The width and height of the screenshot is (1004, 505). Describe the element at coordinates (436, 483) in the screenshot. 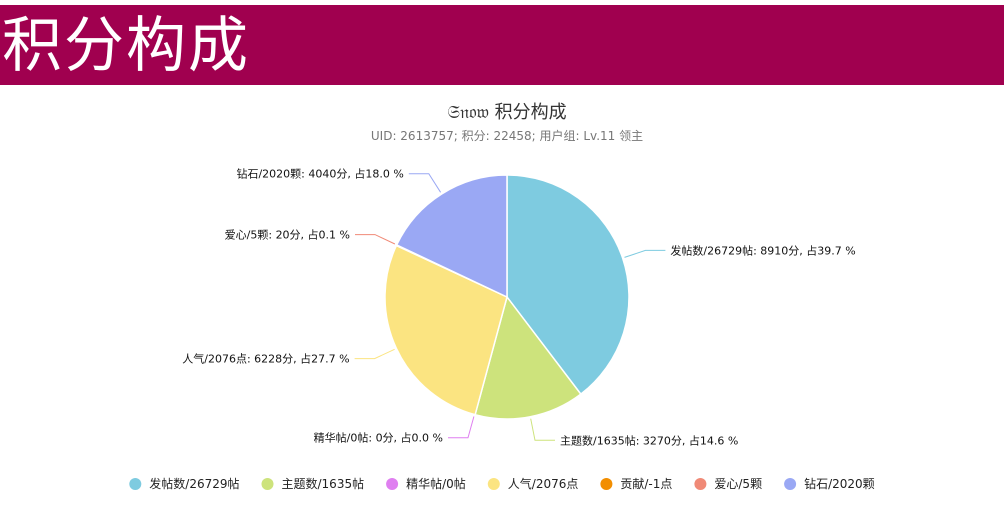

I see `legend-label: 精华帖/0帖` at that location.